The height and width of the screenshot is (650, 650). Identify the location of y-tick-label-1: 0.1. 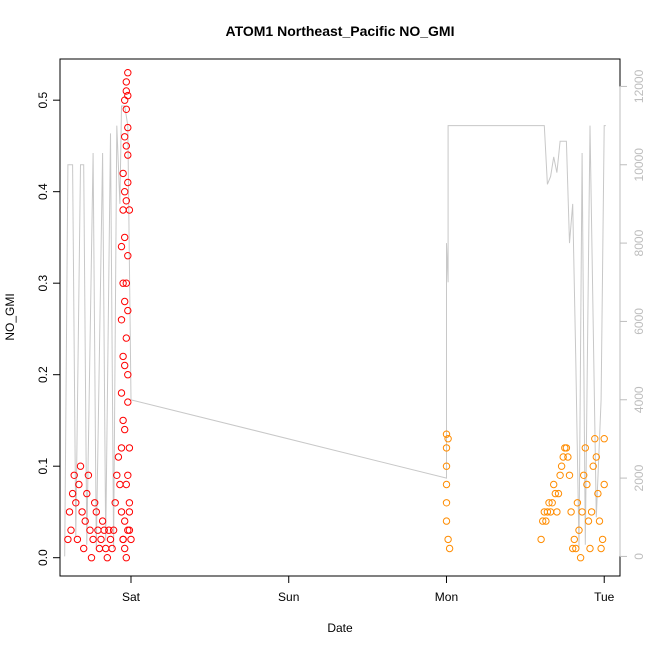
(43, 466).